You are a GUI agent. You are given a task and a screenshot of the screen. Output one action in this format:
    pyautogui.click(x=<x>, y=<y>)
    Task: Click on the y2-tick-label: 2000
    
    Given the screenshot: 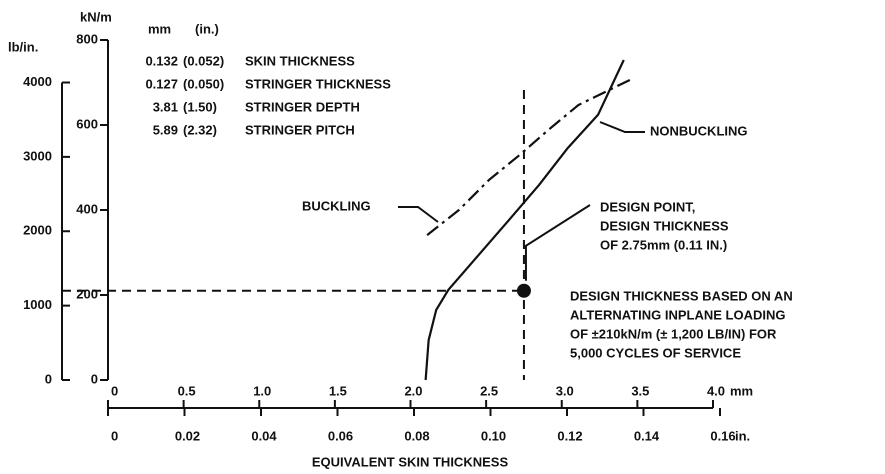 What is the action you would take?
    pyautogui.click(x=37, y=230)
    